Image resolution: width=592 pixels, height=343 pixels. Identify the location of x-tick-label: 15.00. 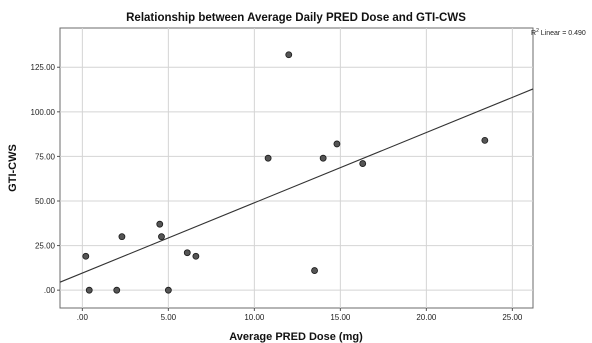
(340, 317).